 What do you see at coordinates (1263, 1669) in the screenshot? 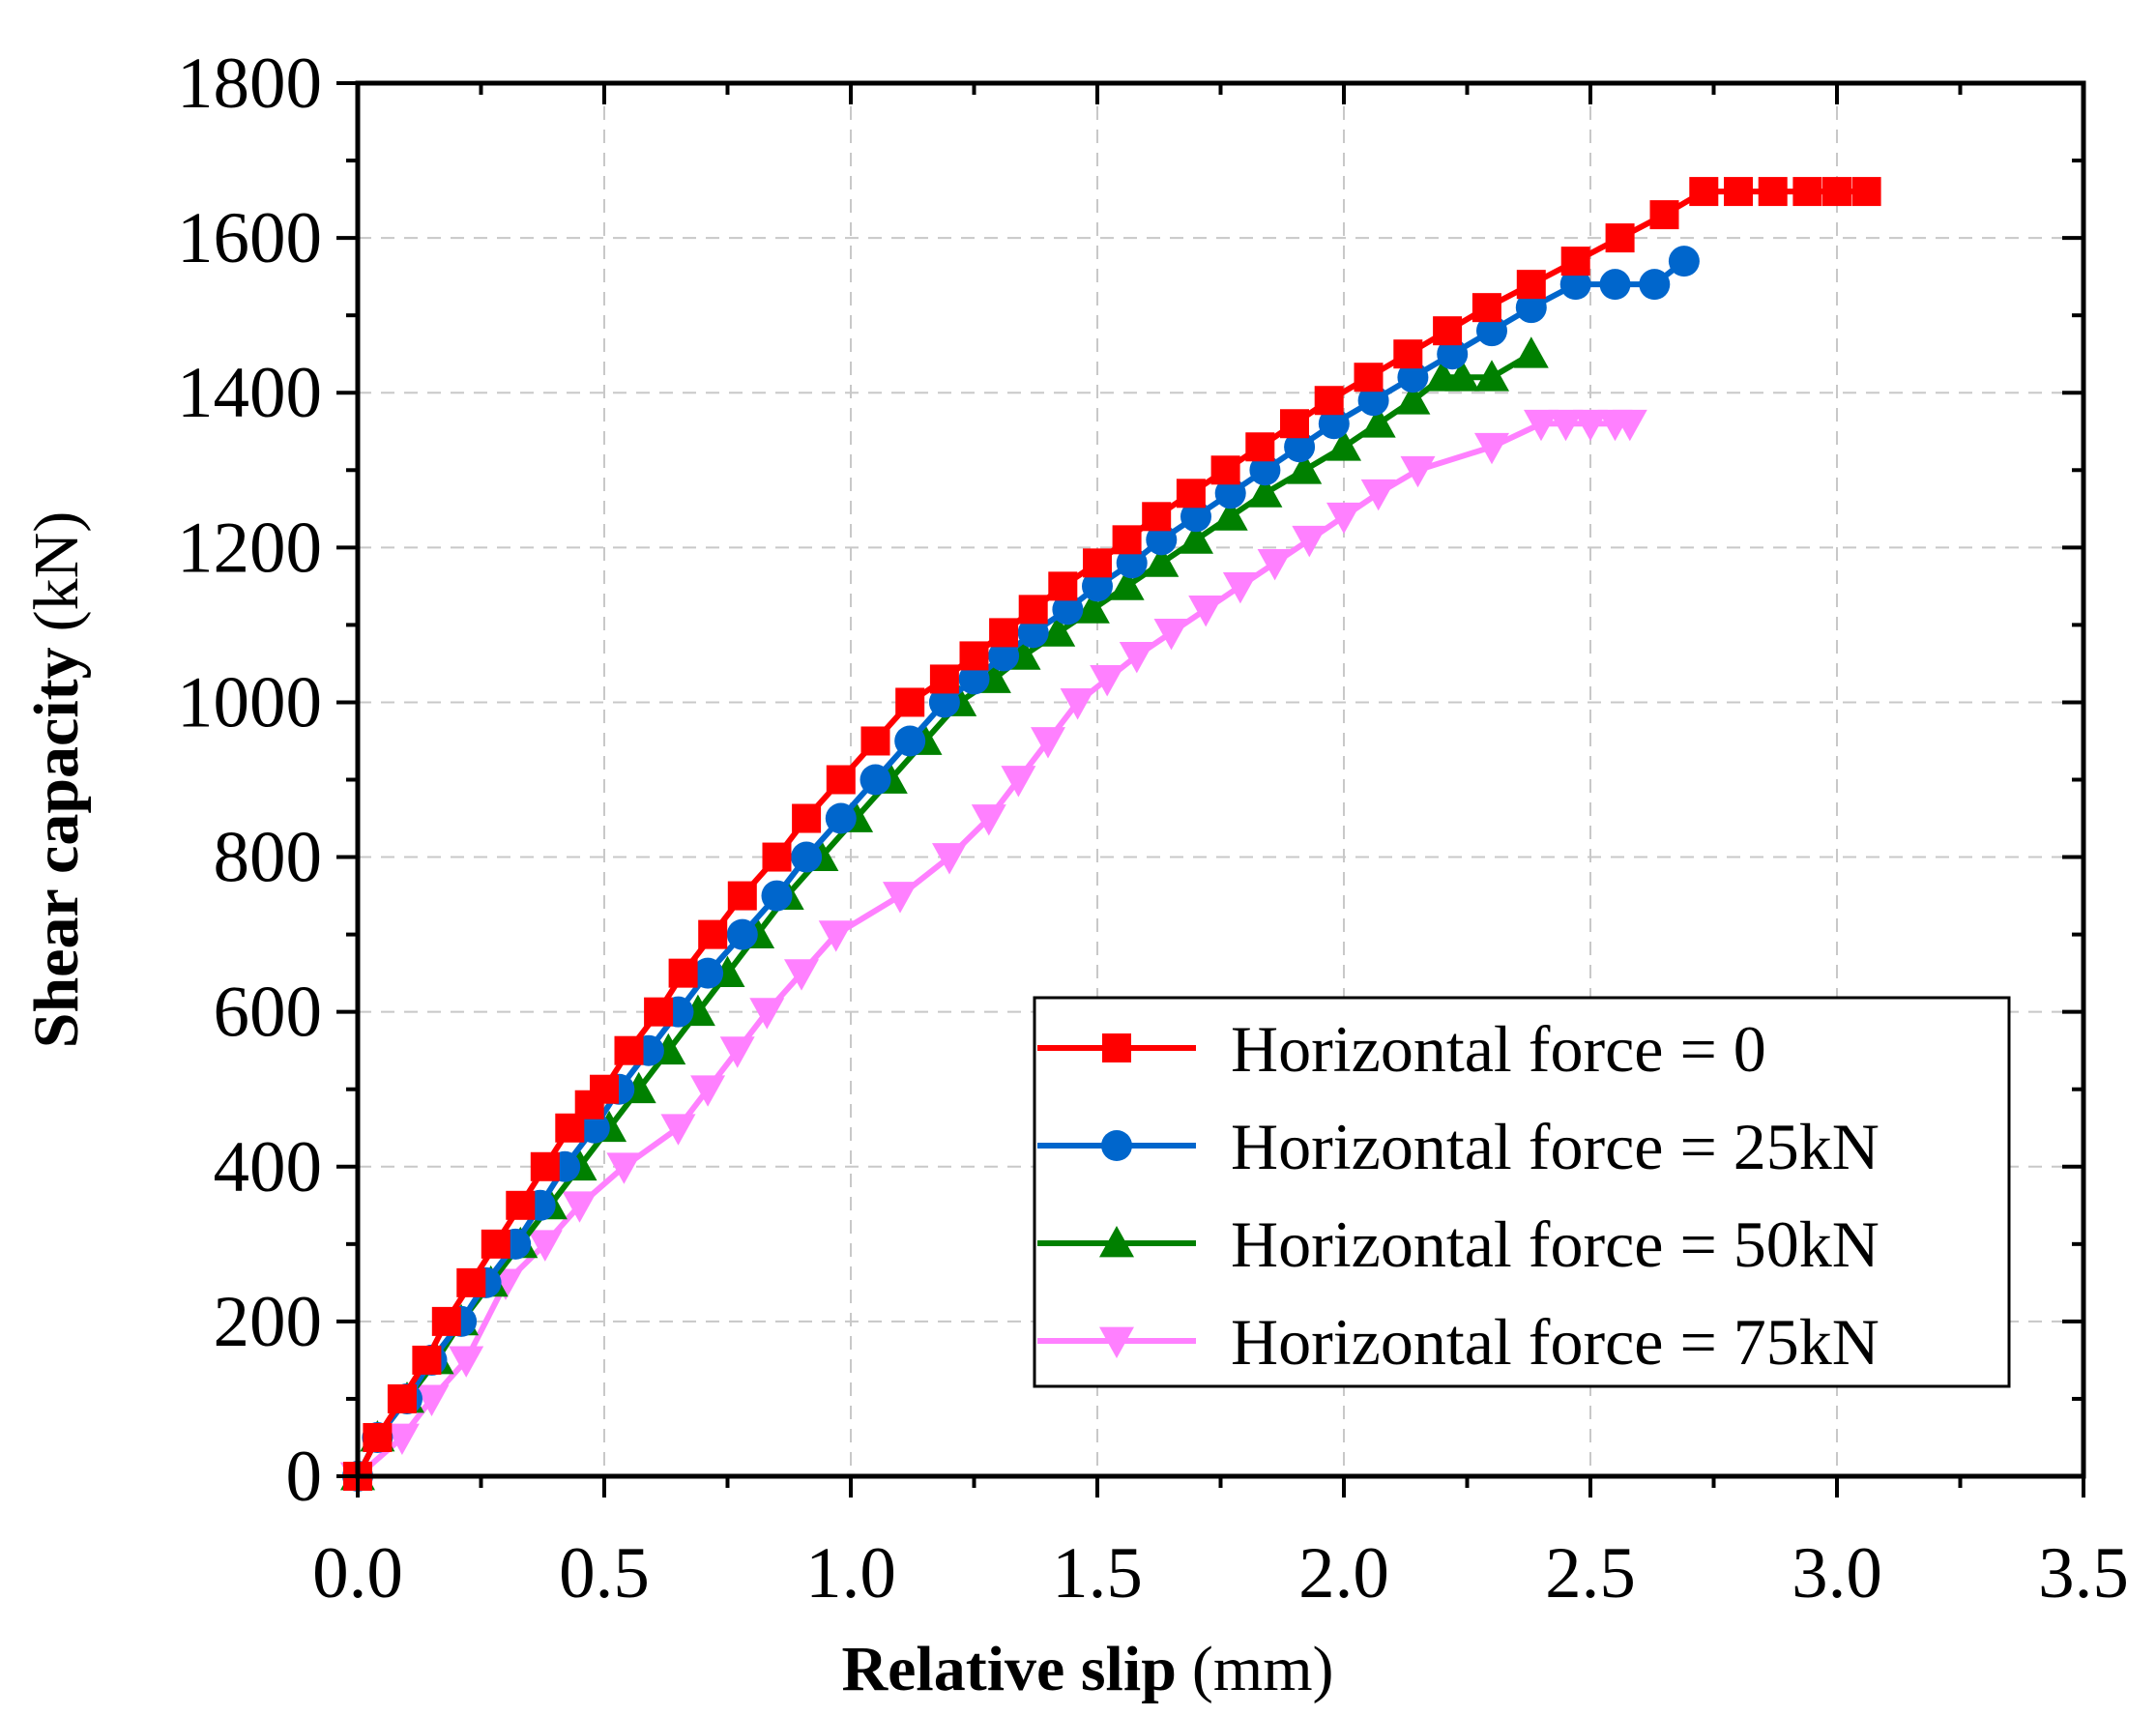
I see `x-axis-title-unit: (mm)` at bounding box center [1263, 1669].